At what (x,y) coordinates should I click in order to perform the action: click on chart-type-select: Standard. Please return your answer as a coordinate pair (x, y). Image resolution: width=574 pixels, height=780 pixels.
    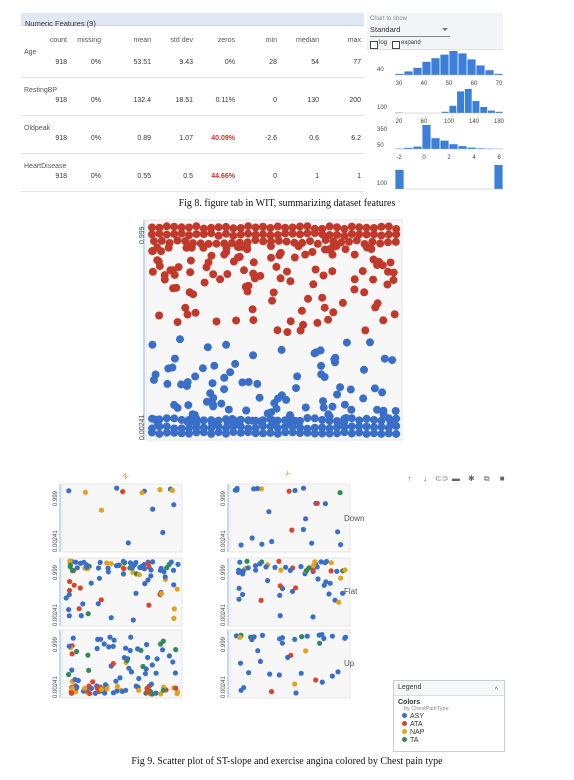
    Looking at the image, I should click on (410, 31).